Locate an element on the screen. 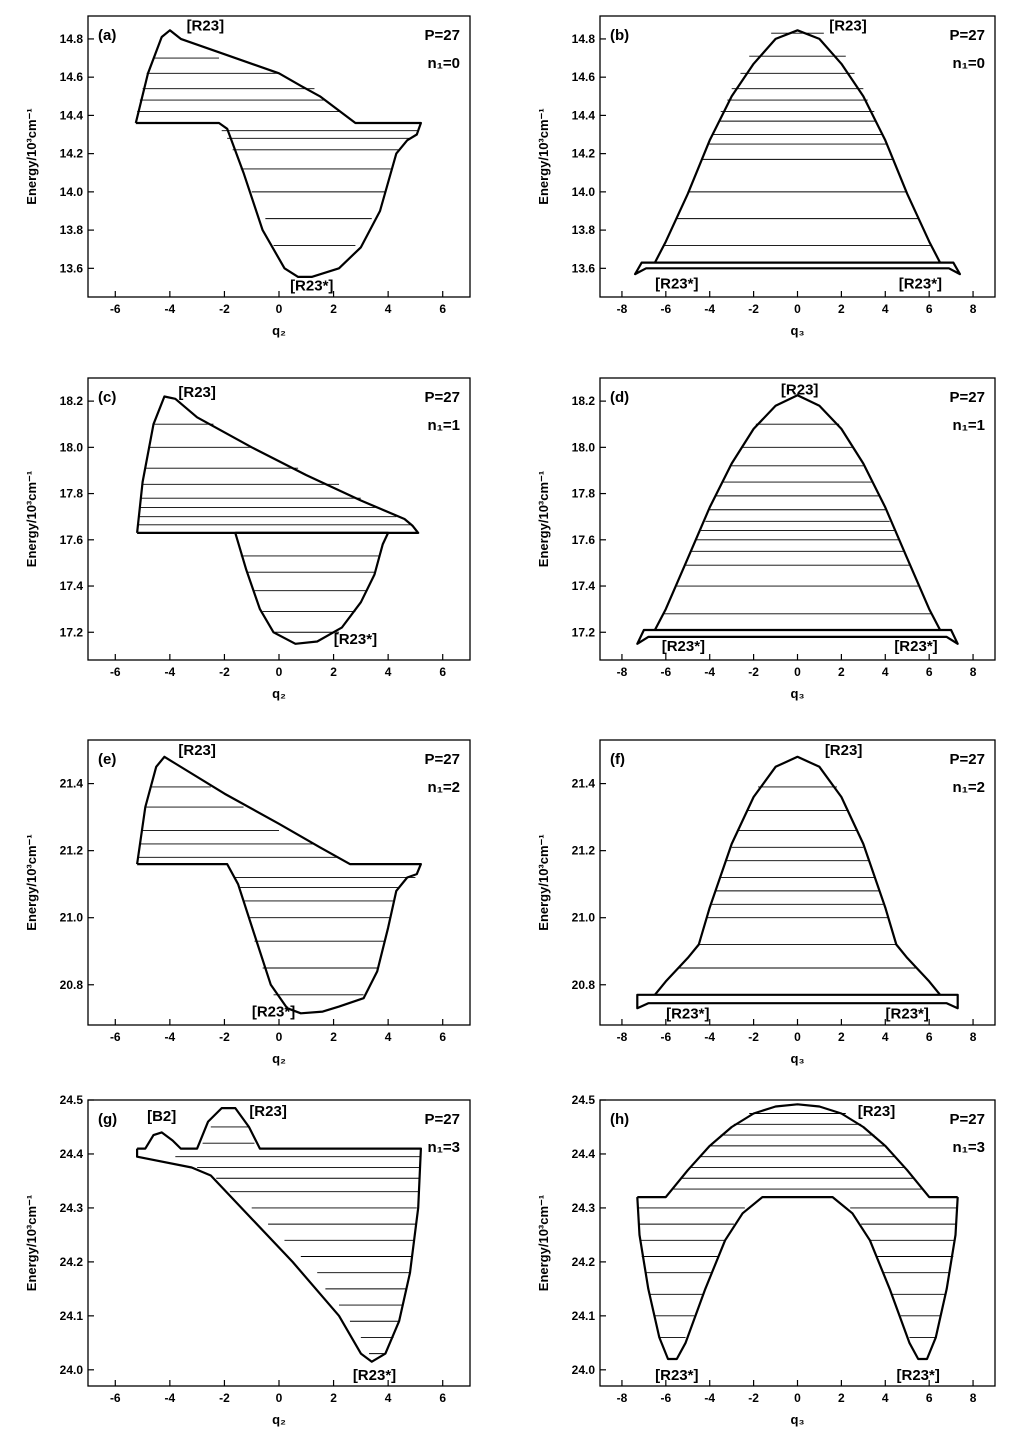 Image resolution: width=1024 pixels, height=1455 pixels. panel-label: (f) is located at coordinates (617, 759).